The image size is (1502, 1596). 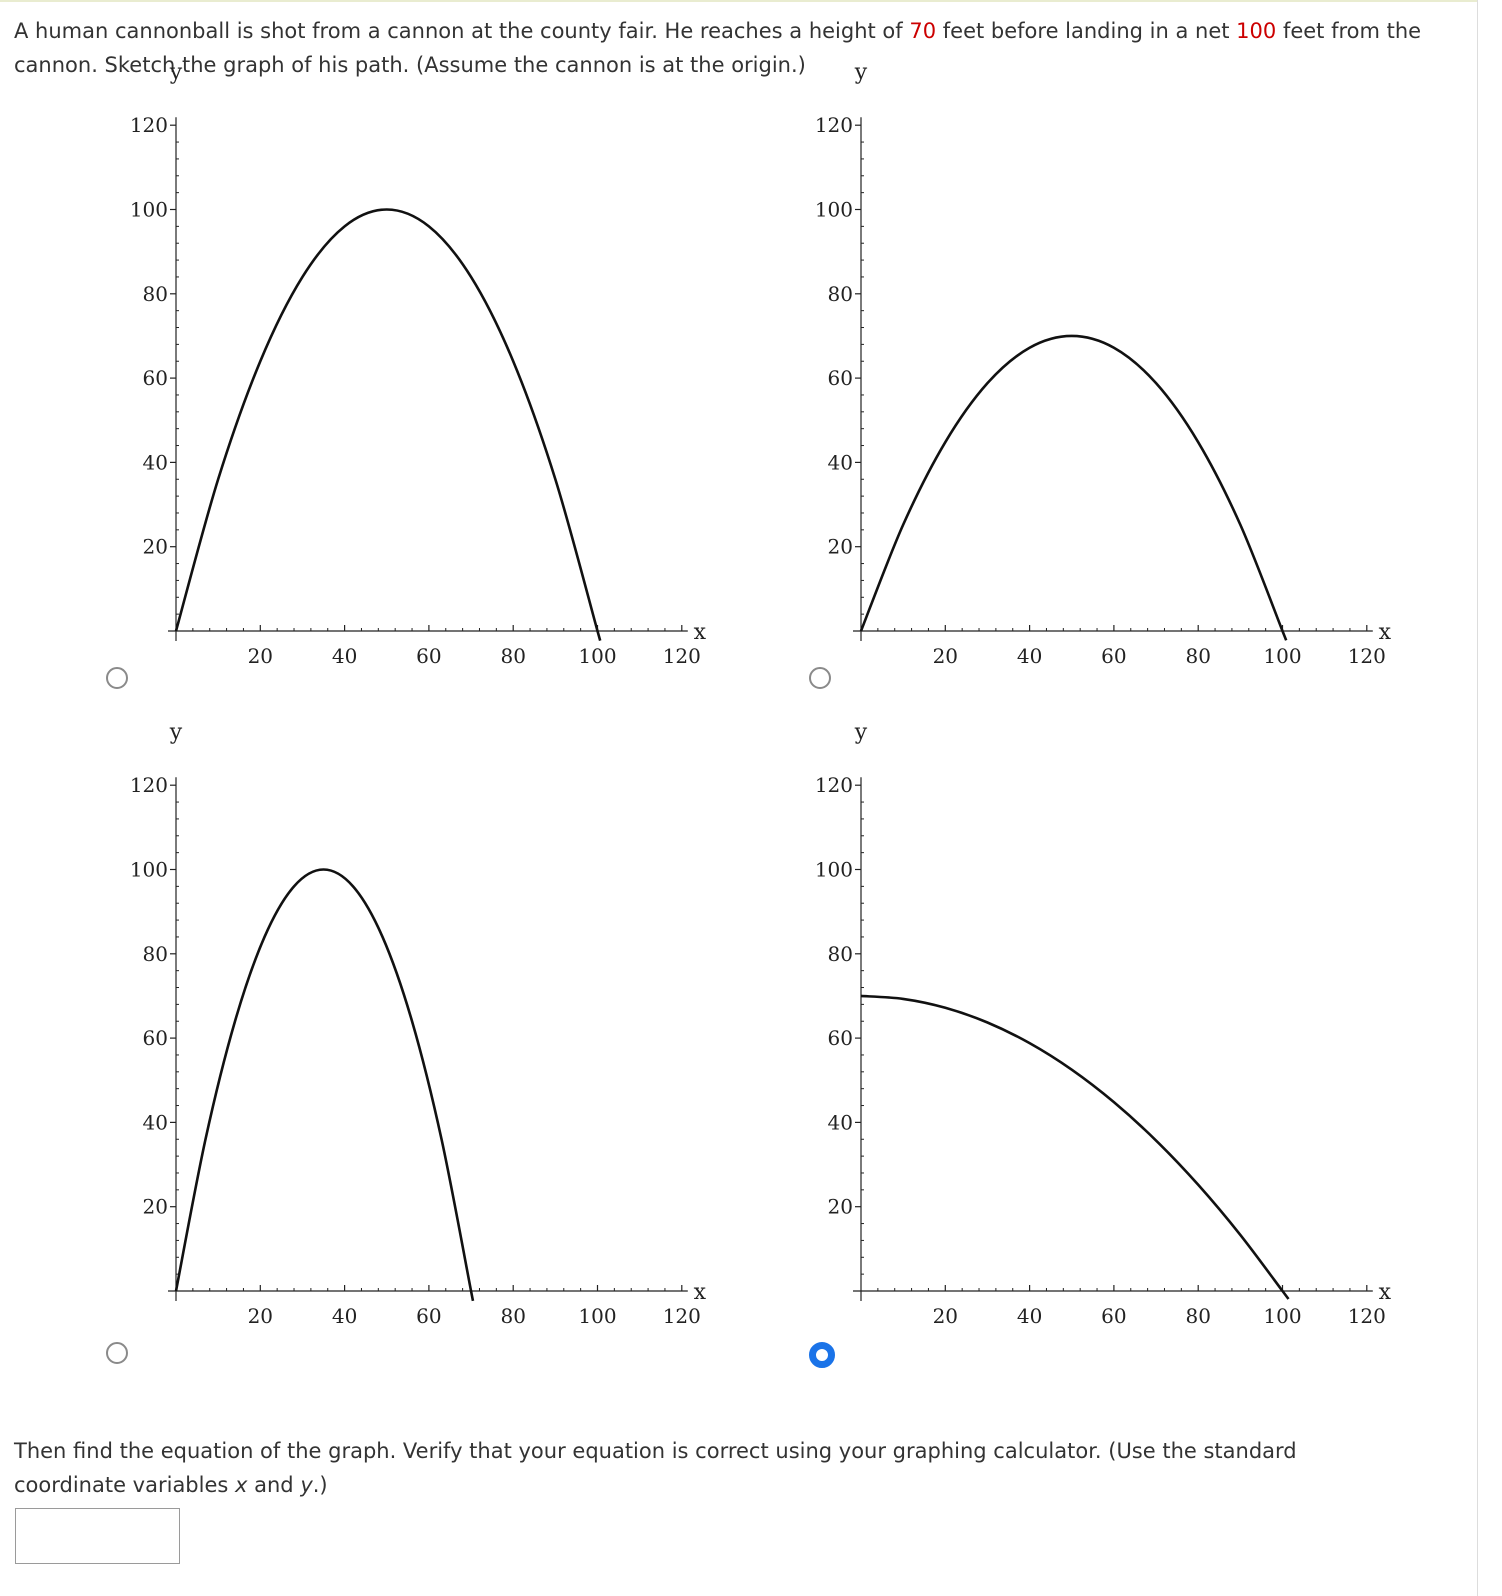 What do you see at coordinates (1086, 31) in the screenshot?
I see `question-part2: feet before landing in a net` at bounding box center [1086, 31].